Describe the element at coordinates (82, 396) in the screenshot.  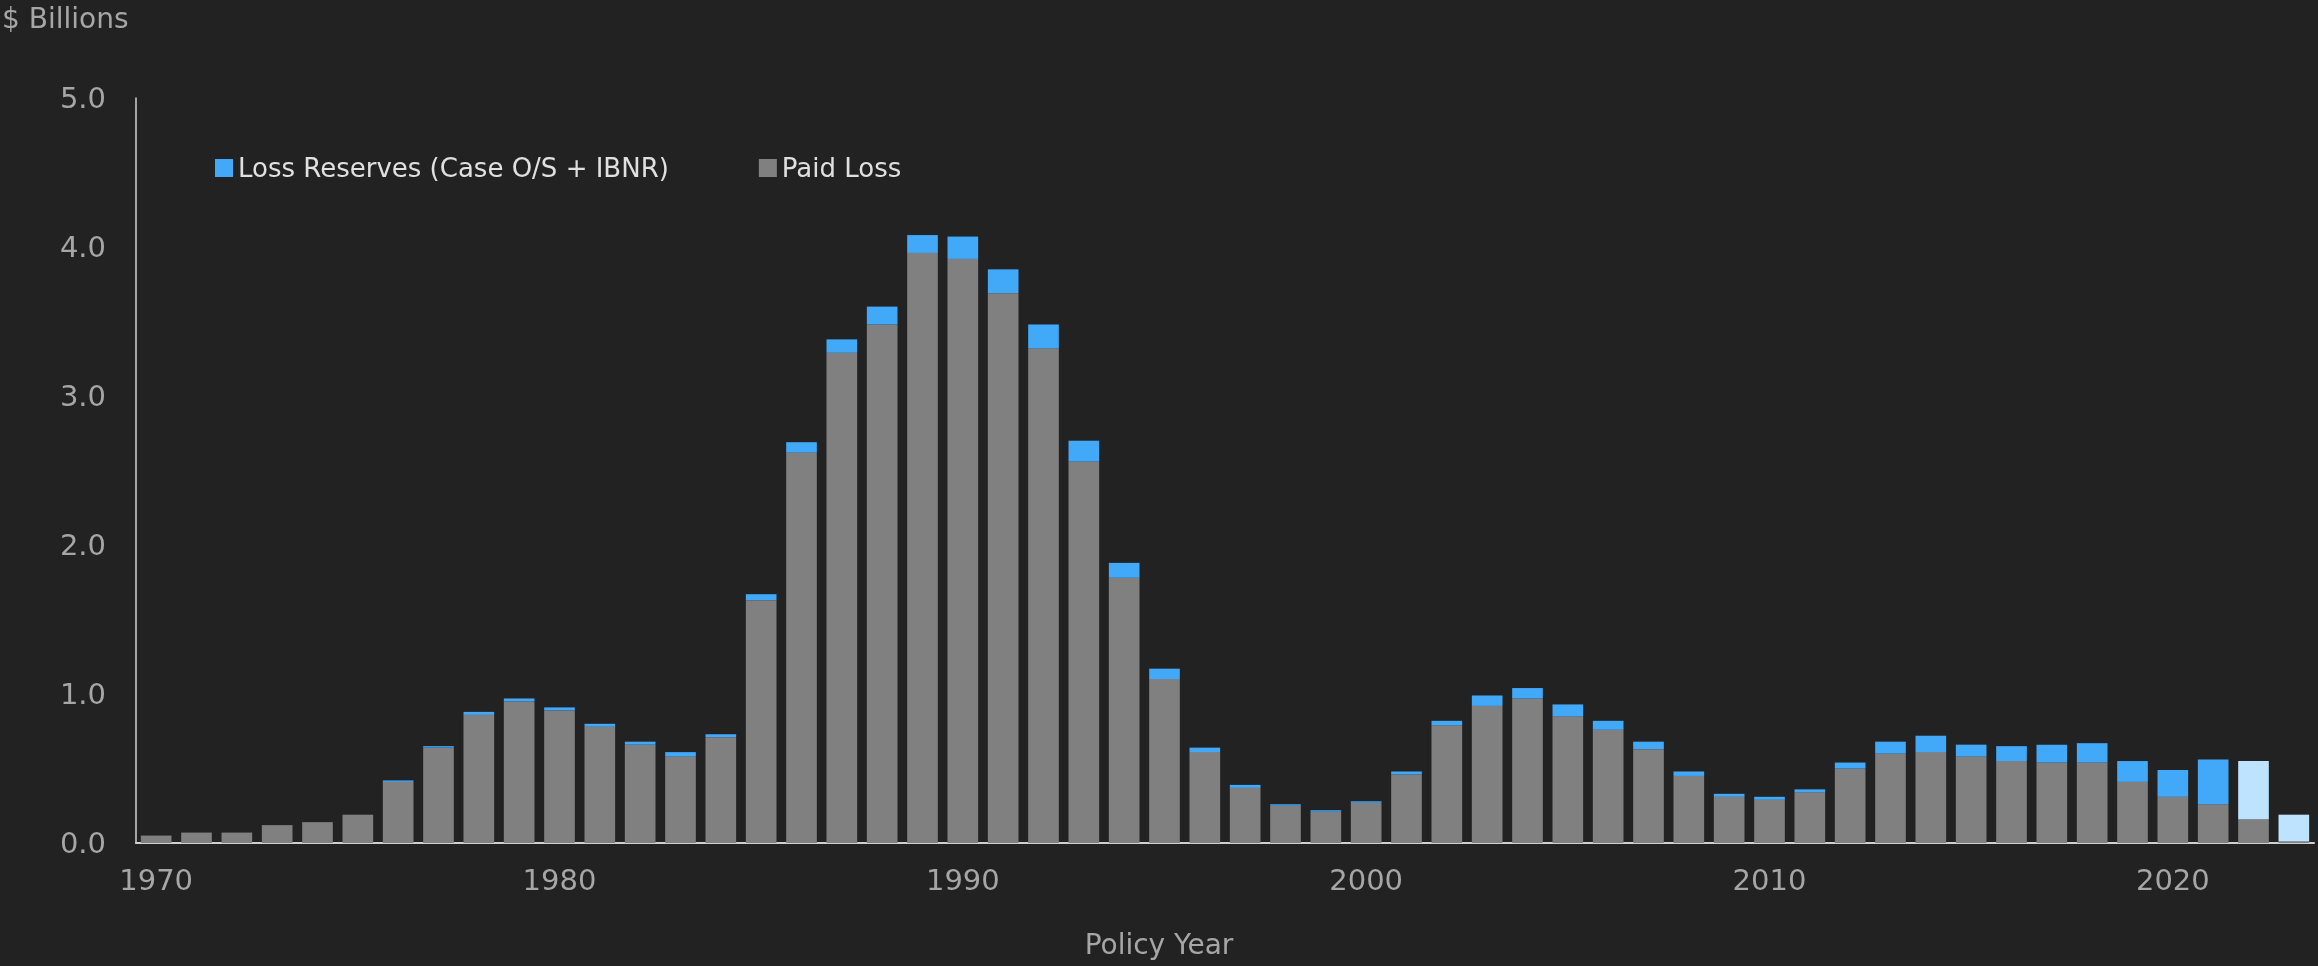
I see `y-tick-label: 3.0` at that location.